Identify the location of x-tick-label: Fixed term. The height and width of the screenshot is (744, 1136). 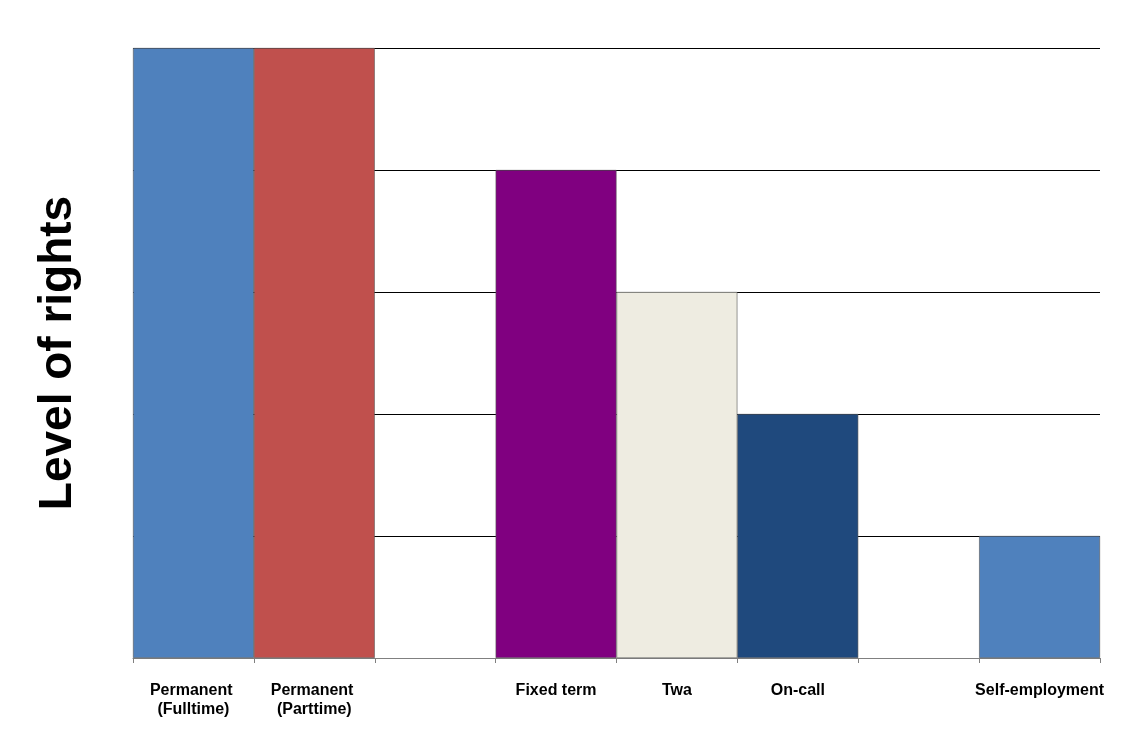
(556, 689).